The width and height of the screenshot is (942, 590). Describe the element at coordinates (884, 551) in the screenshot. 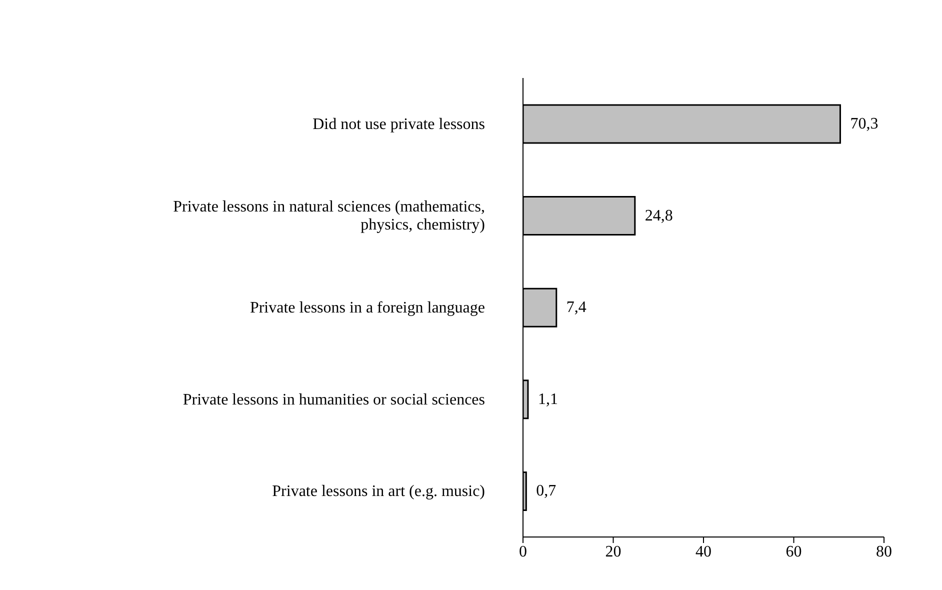

I see `x-tick-label: 80` at that location.